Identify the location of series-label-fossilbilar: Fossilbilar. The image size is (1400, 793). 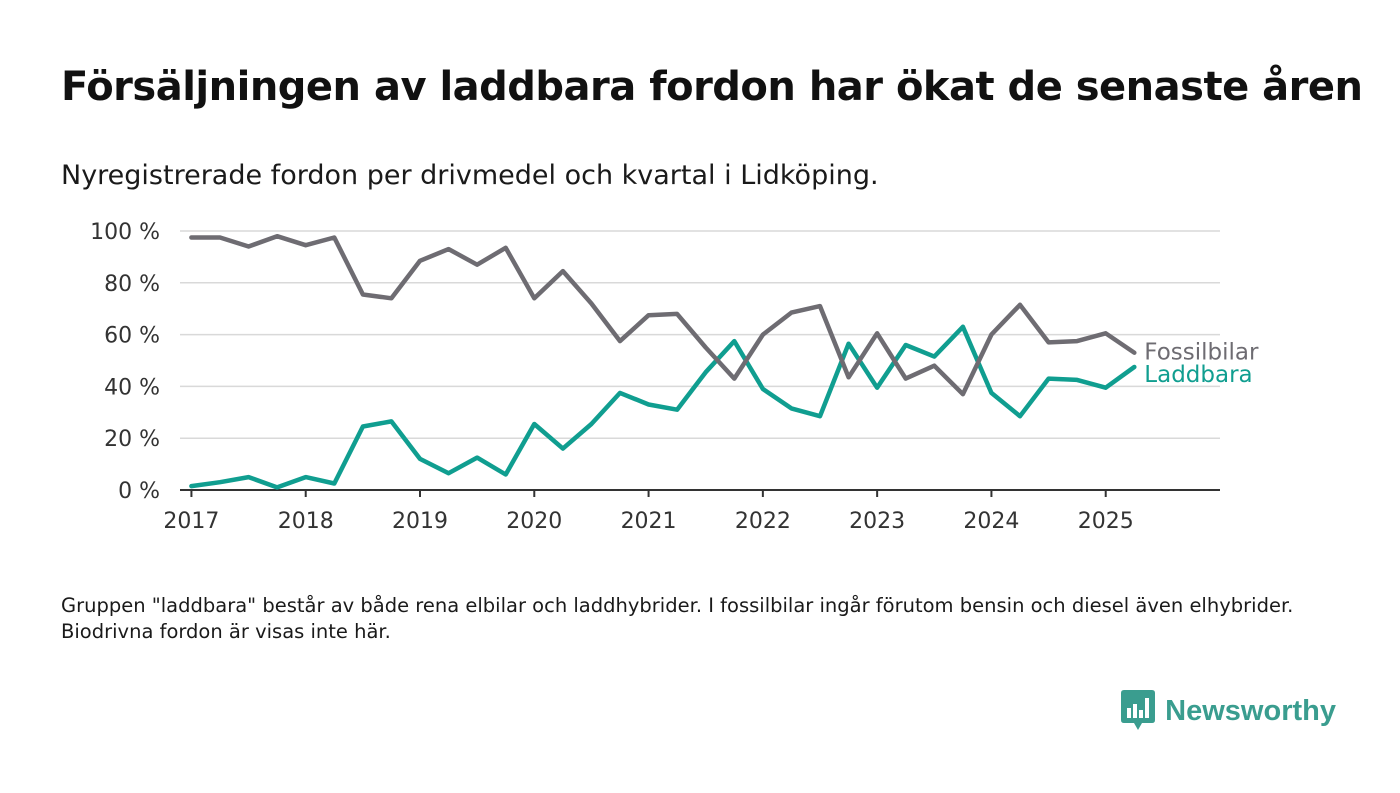
(1201, 353).